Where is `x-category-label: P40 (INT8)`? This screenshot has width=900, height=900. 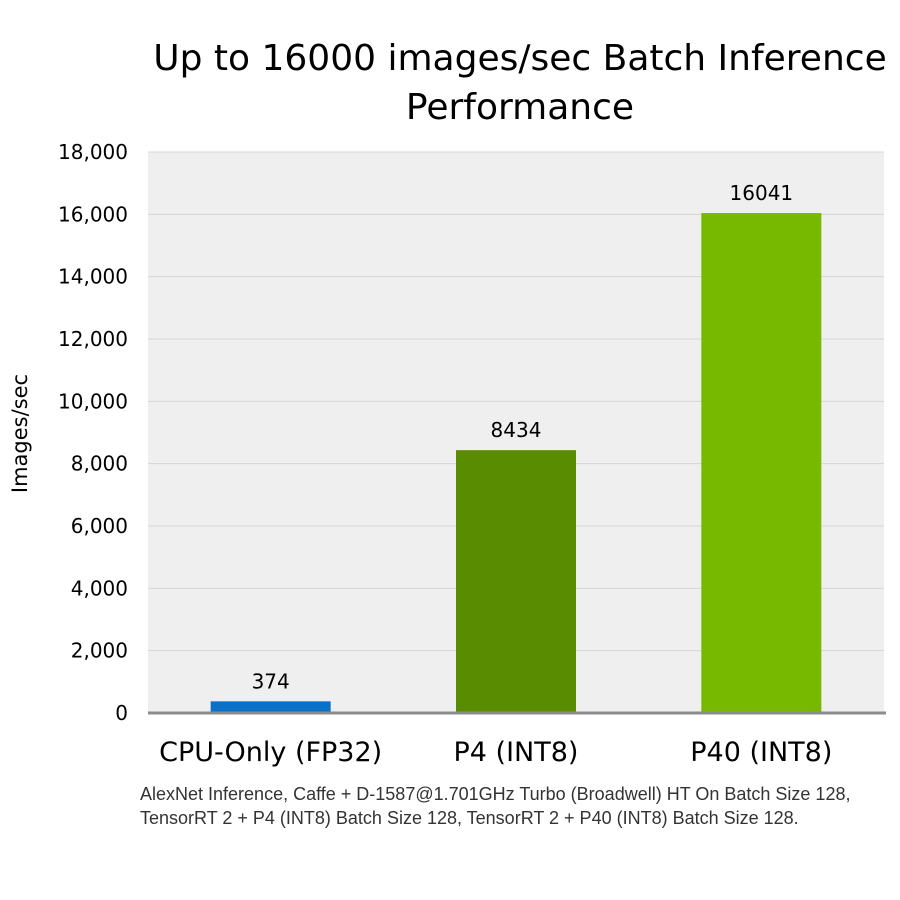 x-category-label: P40 (INT8) is located at coordinates (761, 752).